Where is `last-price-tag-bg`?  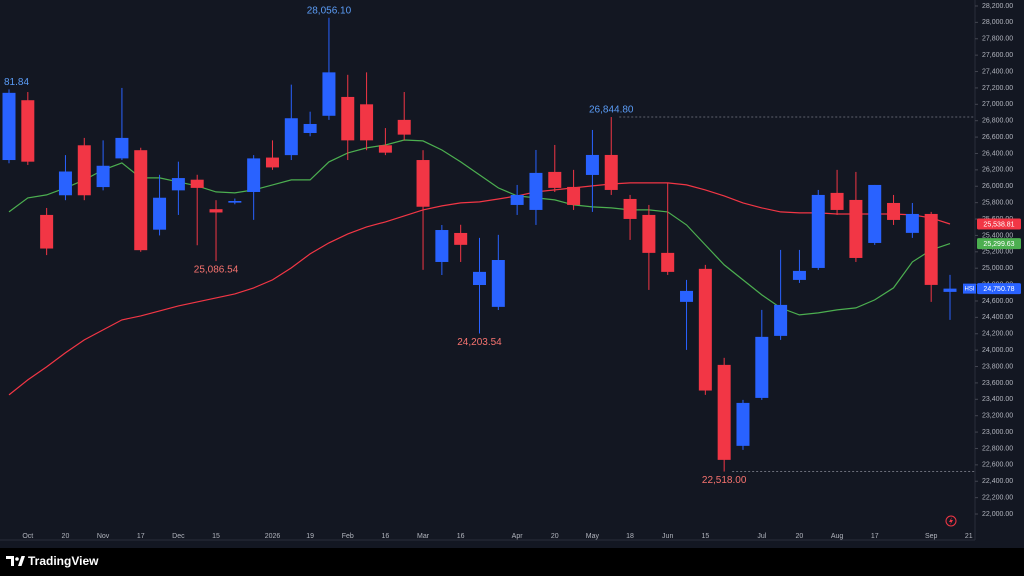 last-price-tag-bg is located at coordinates (999, 289).